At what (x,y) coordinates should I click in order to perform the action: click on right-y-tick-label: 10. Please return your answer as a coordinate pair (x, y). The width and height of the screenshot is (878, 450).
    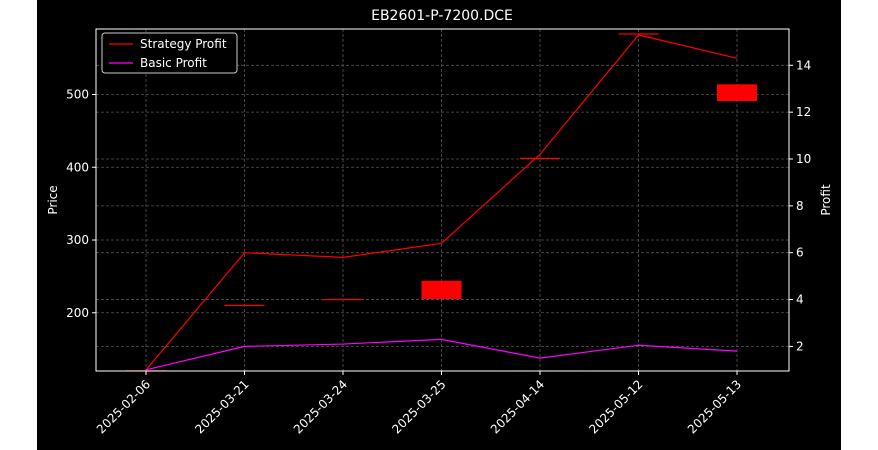
    Looking at the image, I should click on (803, 159).